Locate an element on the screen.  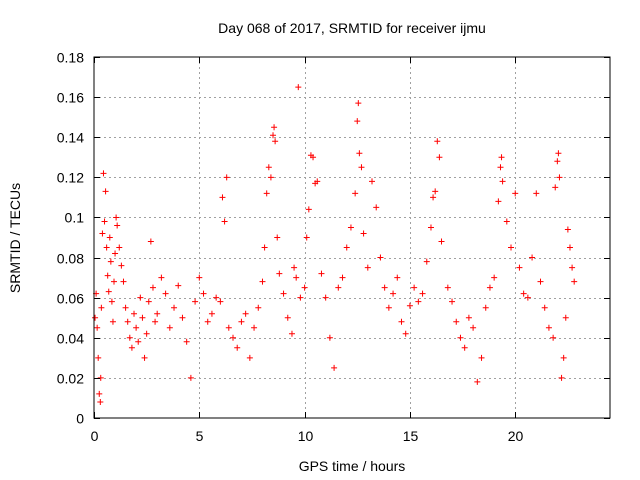
y-tick-label: 0.12 is located at coordinates (70, 178).